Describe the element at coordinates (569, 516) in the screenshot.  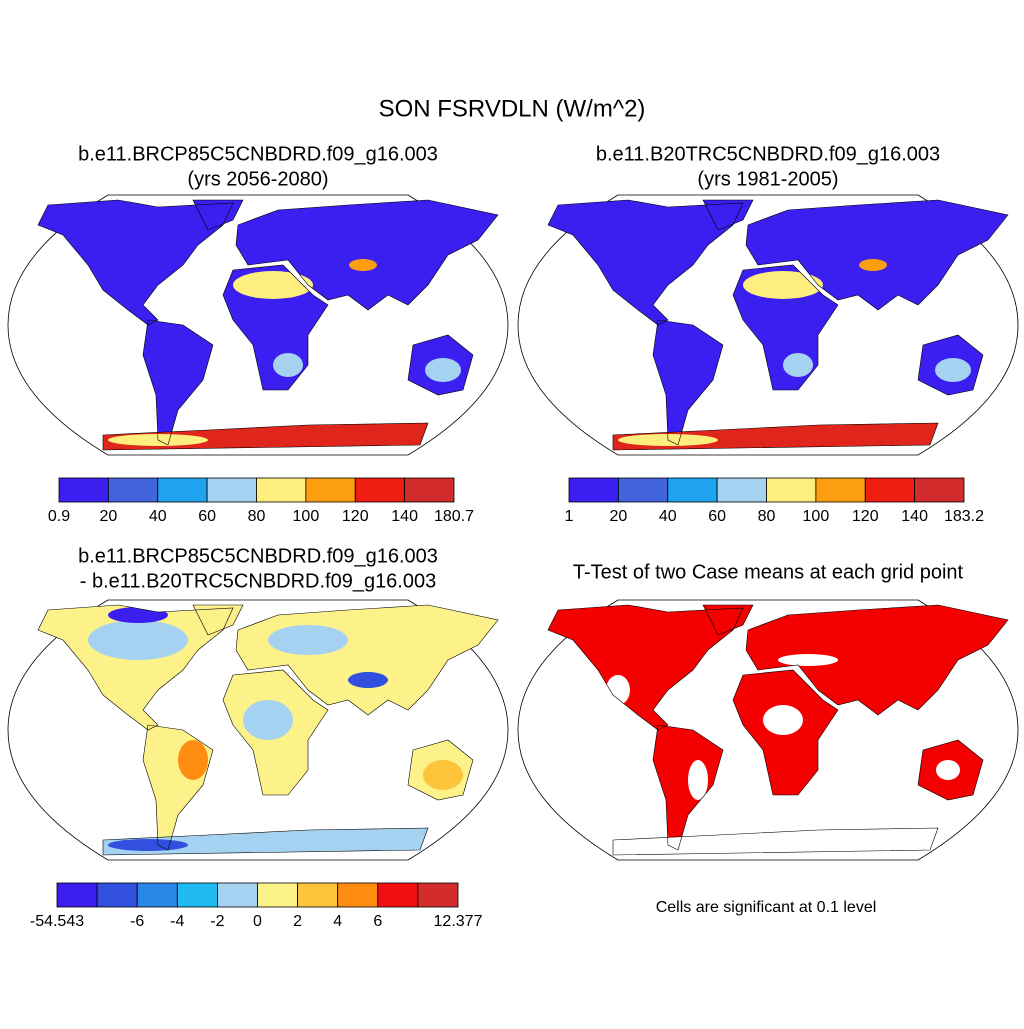
I see `colorbar-label: 1` at that location.